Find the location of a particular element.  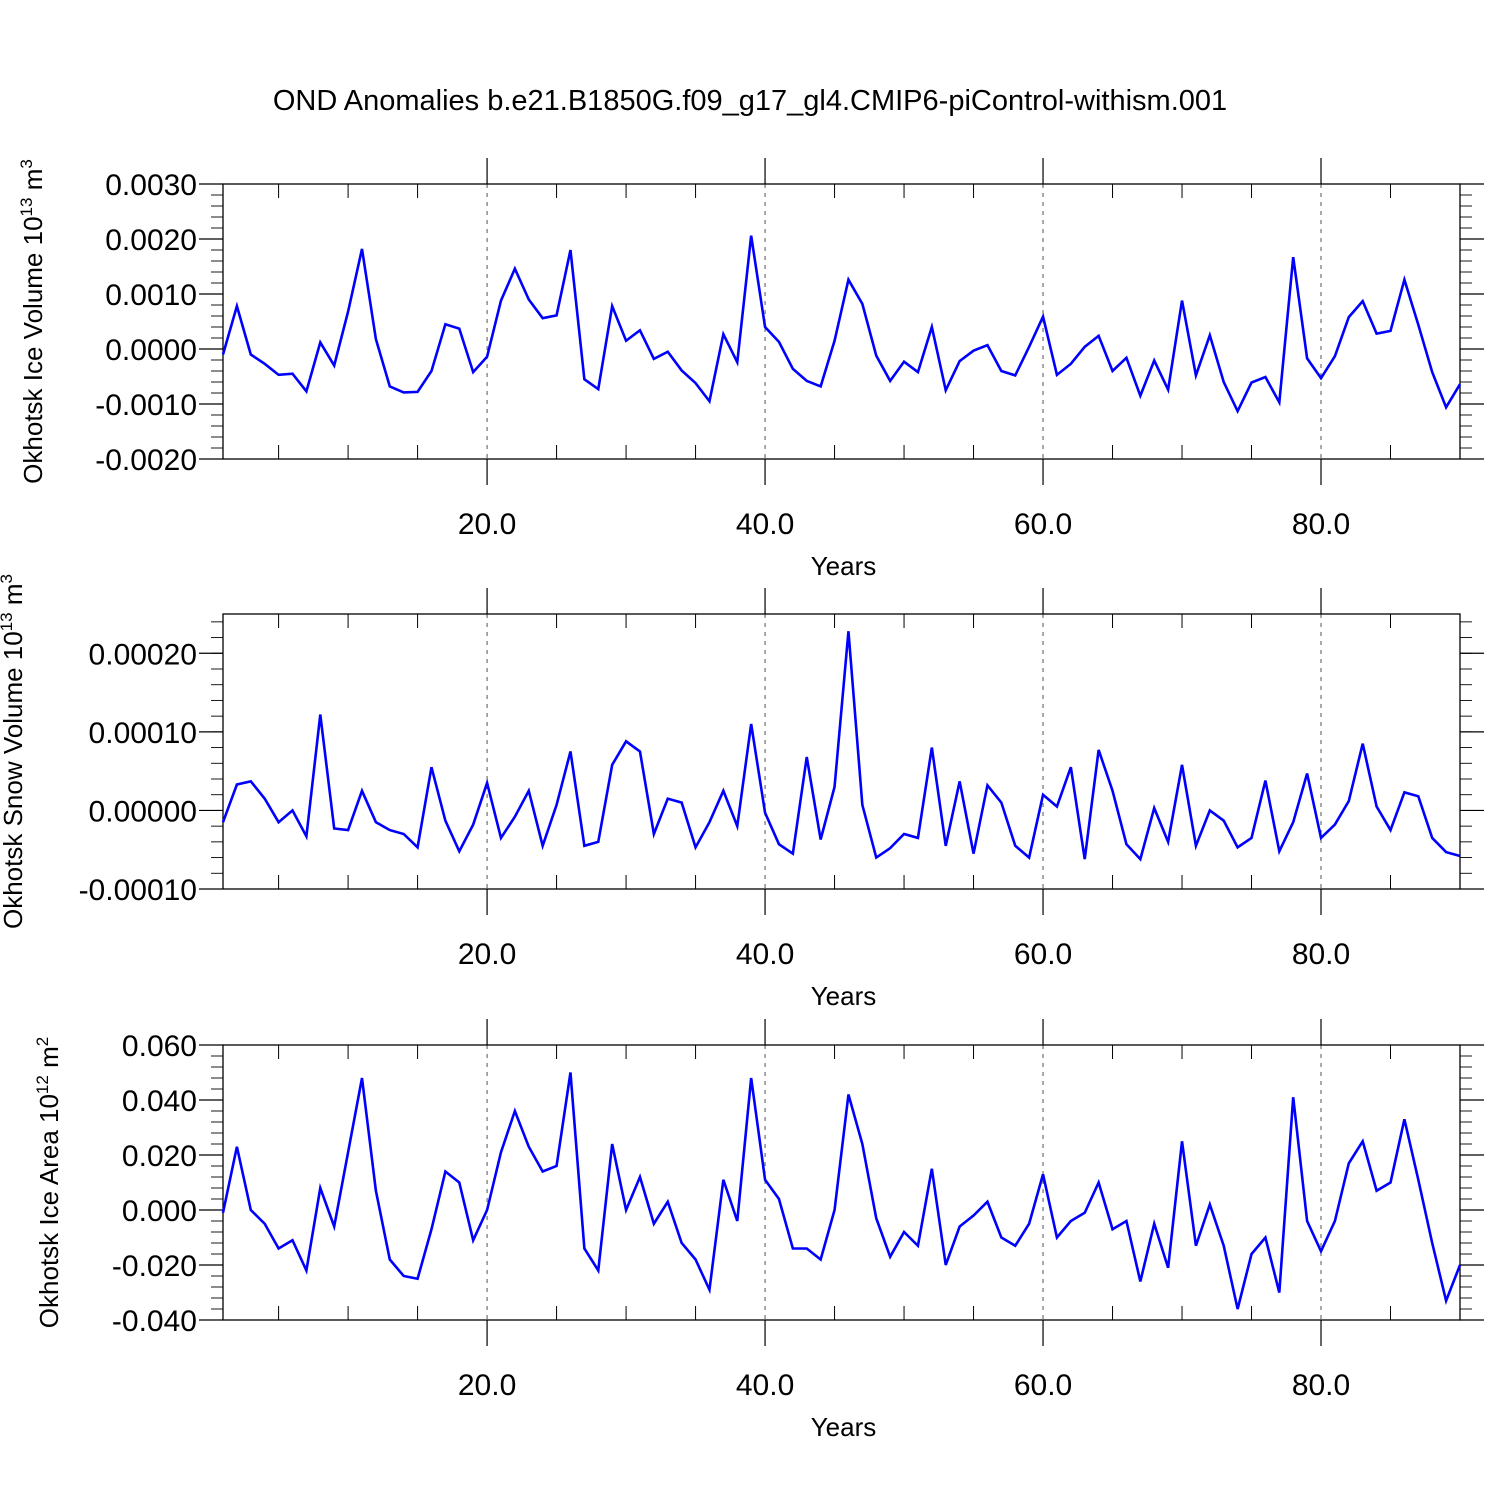

y-tick-label: 0.0020 is located at coordinates (151, 240).